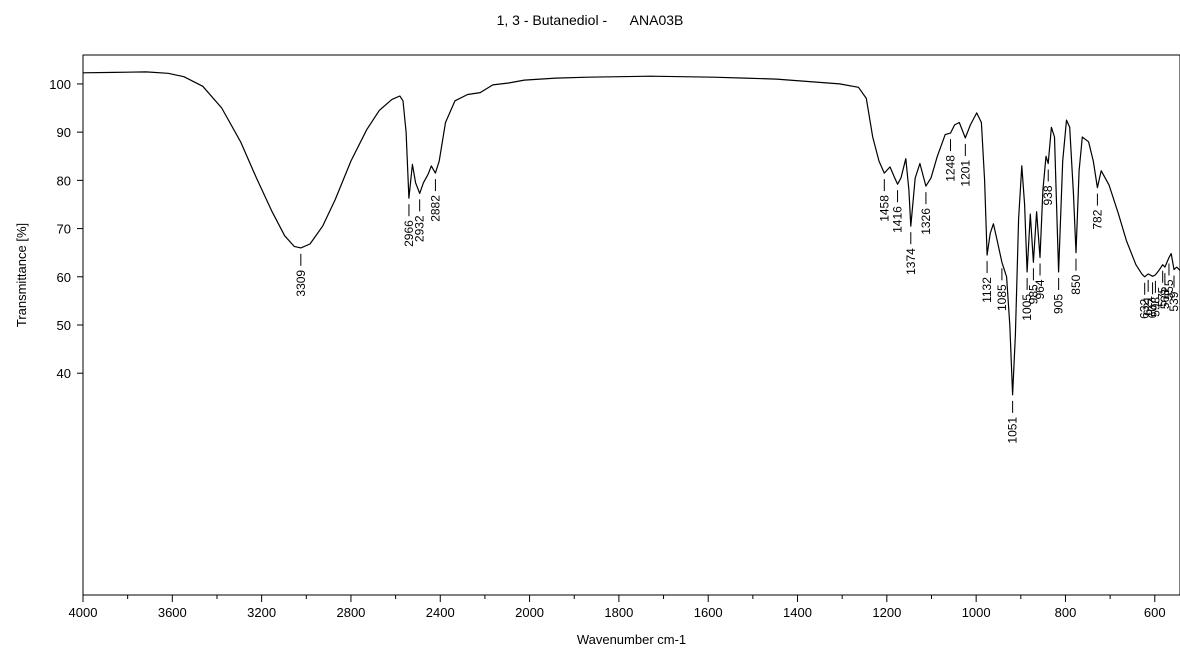  Describe the element at coordinates (21, 275) in the screenshot. I see `y-axis-label: Transmittance [%]` at that location.